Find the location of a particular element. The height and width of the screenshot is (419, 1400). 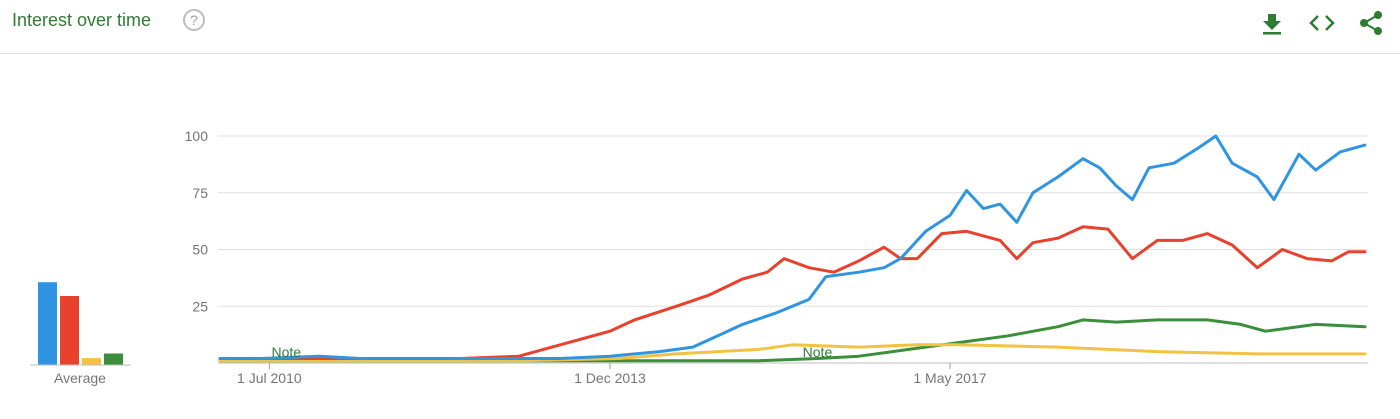

chart-title: Interest over time is located at coordinates (82, 20).